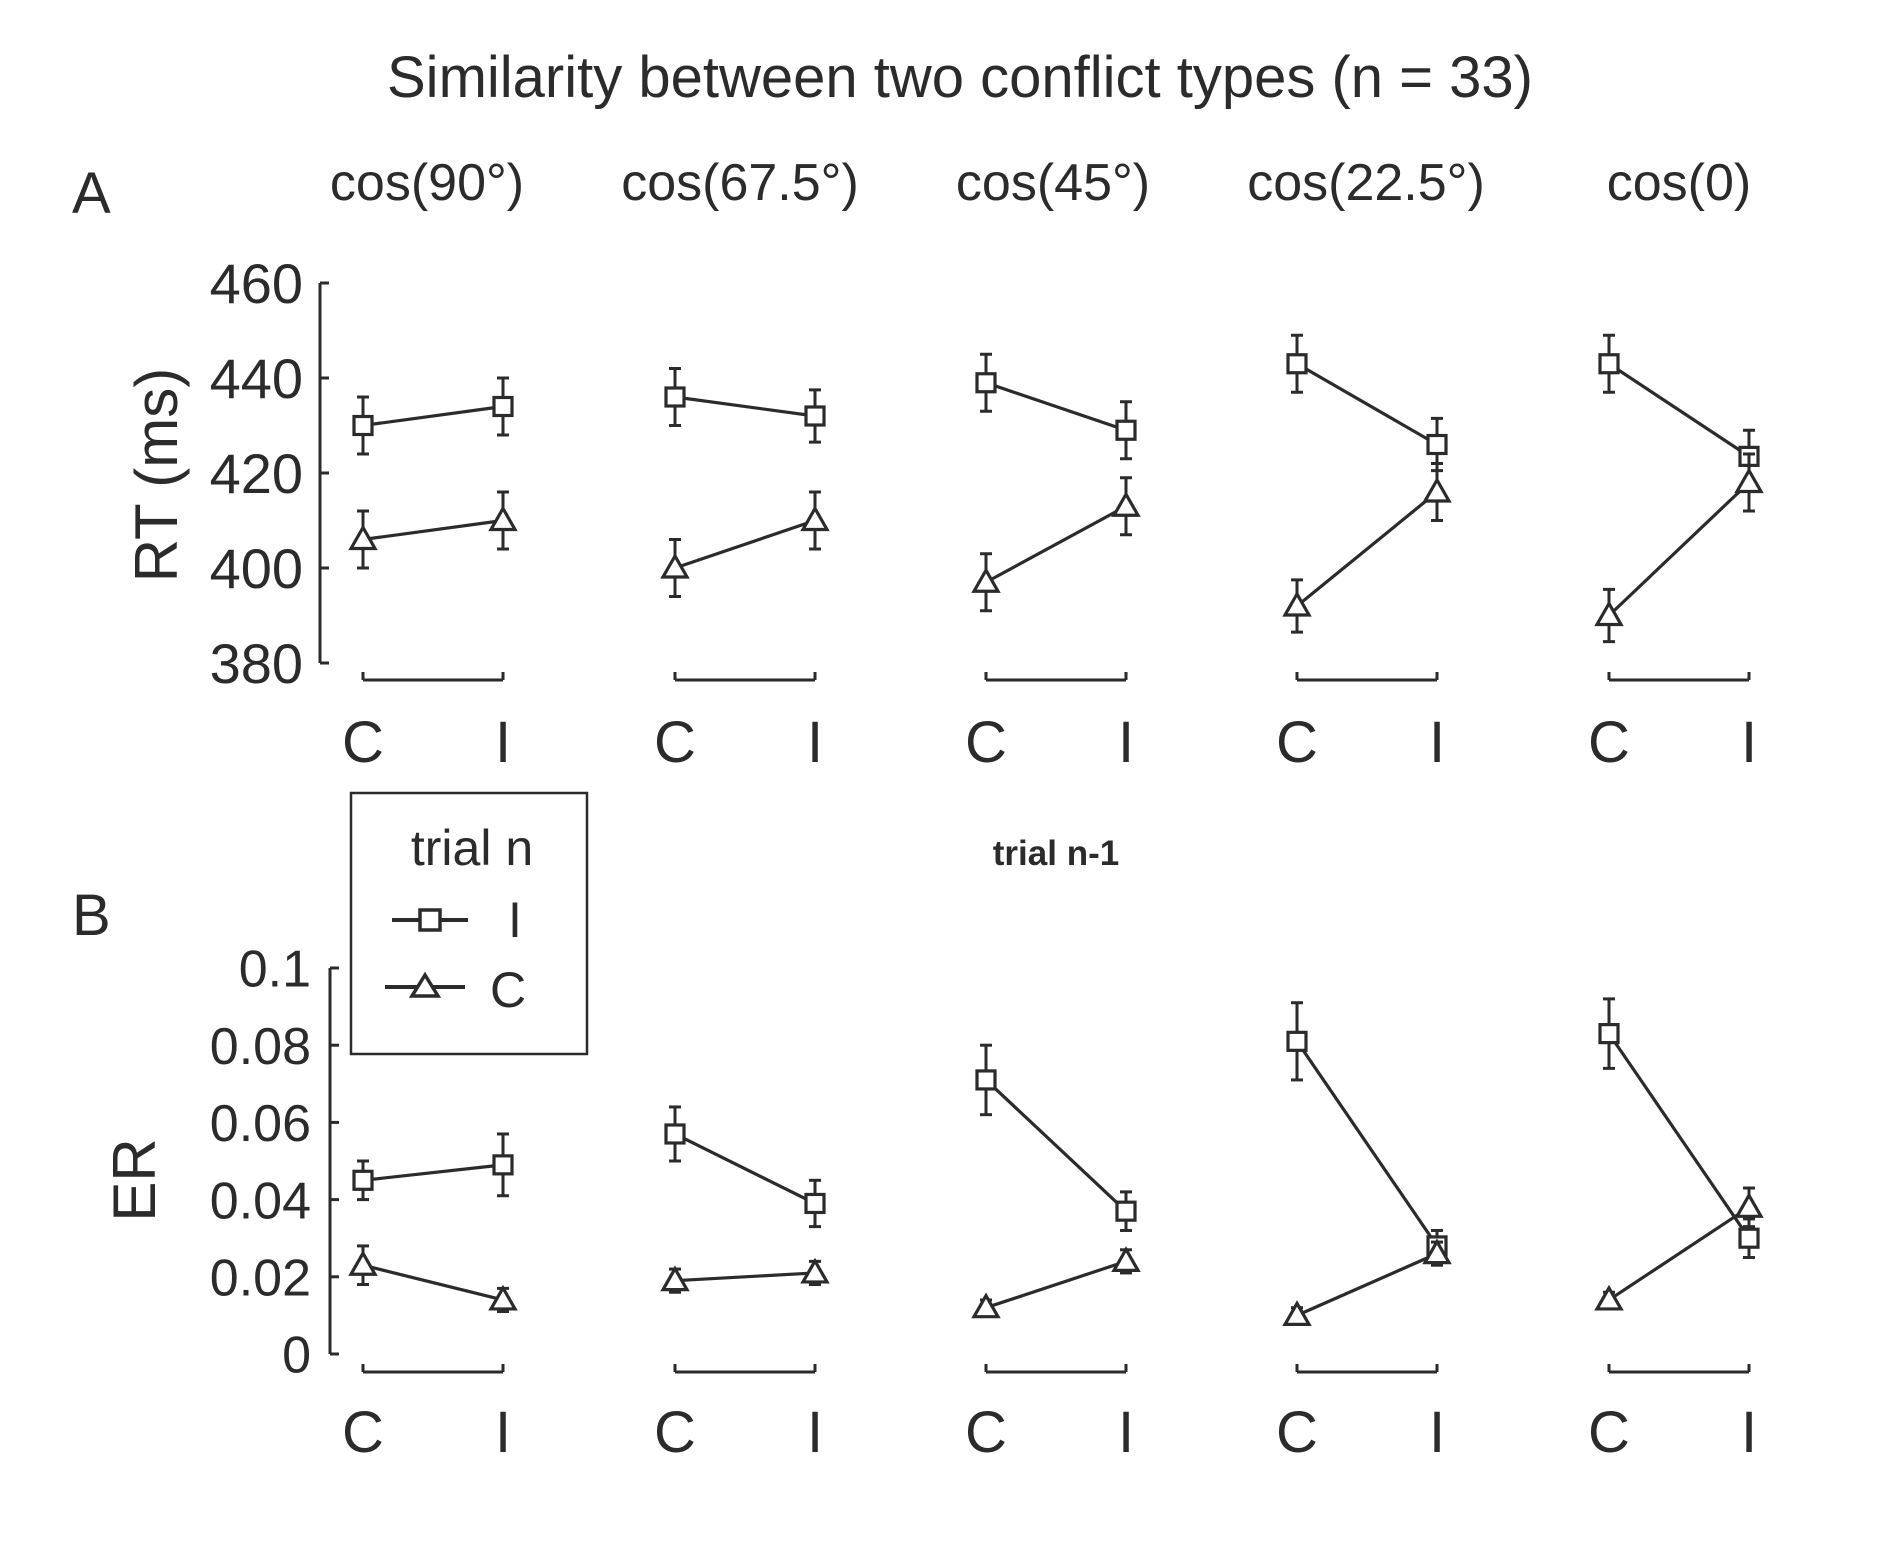 The height and width of the screenshot is (1560, 1899). Describe the element at coordinates (427, 183) in the screenshot. I see `column-title-1: cos(90°)` at that location.